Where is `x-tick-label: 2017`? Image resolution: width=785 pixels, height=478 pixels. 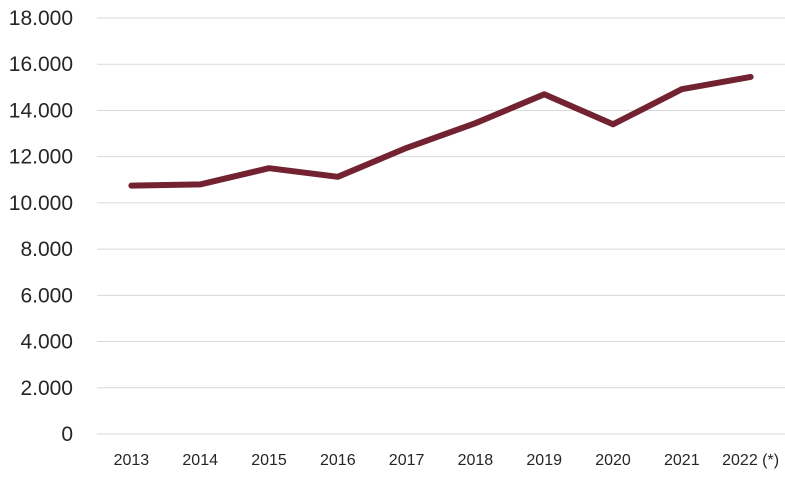
x-tick-label: 2017 is located at coordinates (407, 460).